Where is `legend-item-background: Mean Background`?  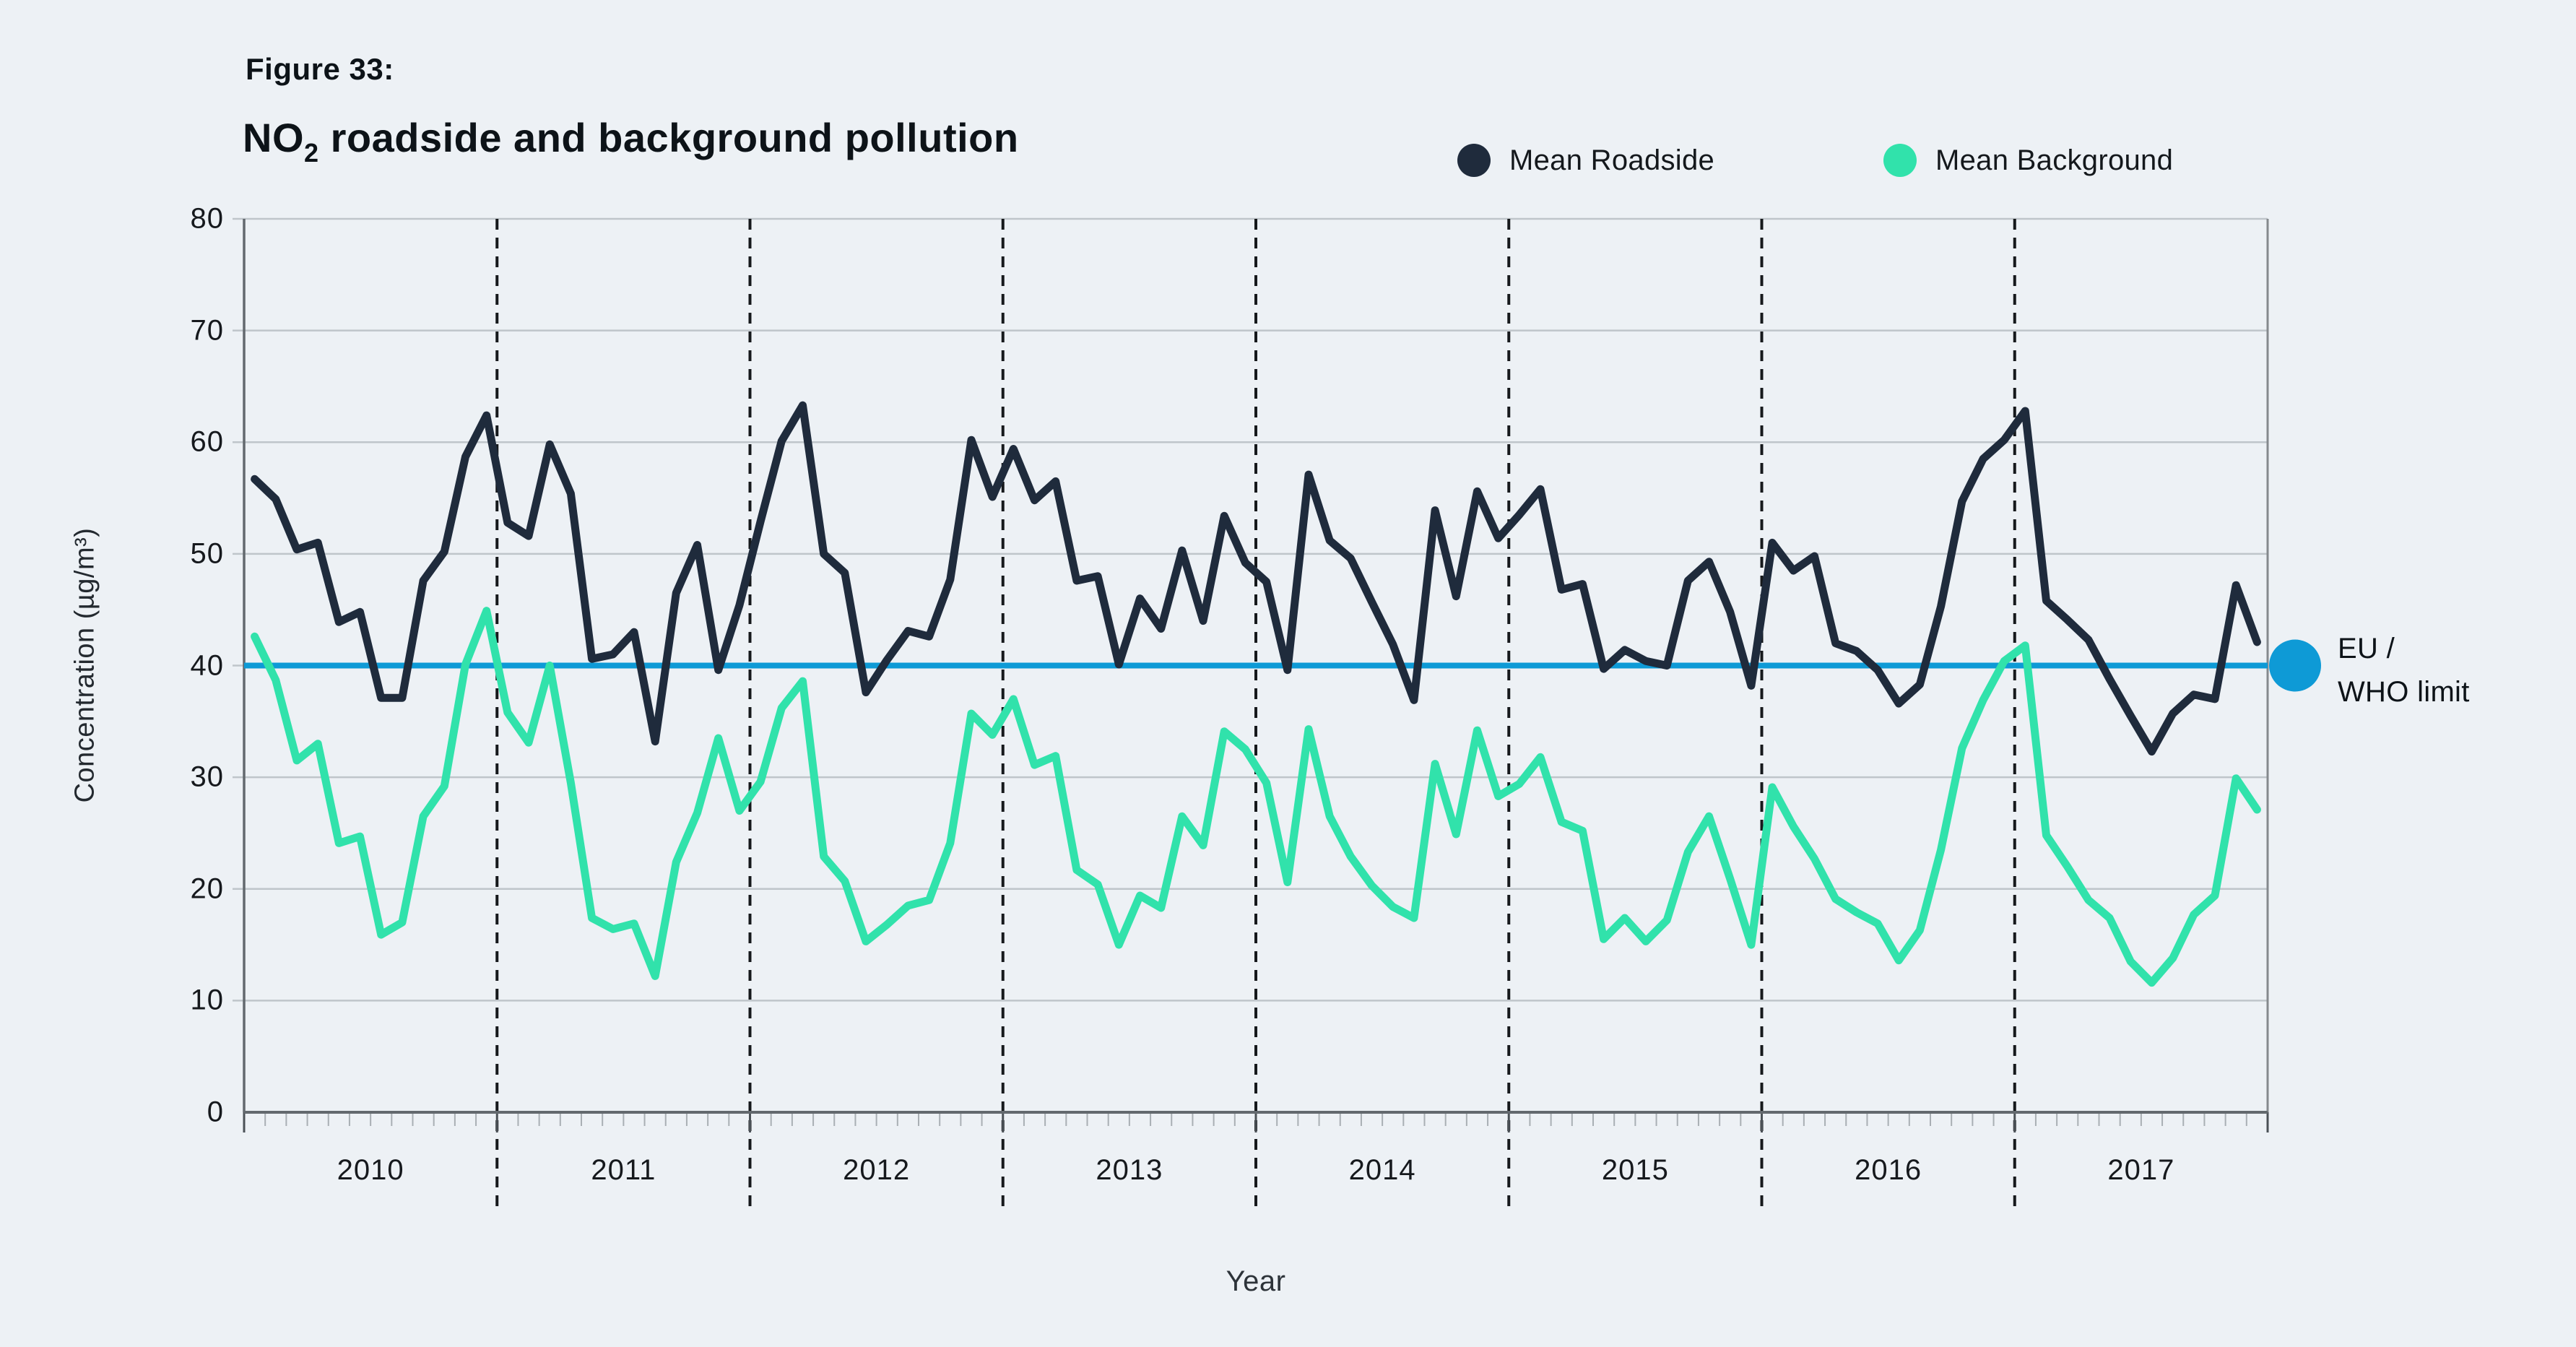
legend-item-background: Mean Background is located at coordinates (2028, 160).